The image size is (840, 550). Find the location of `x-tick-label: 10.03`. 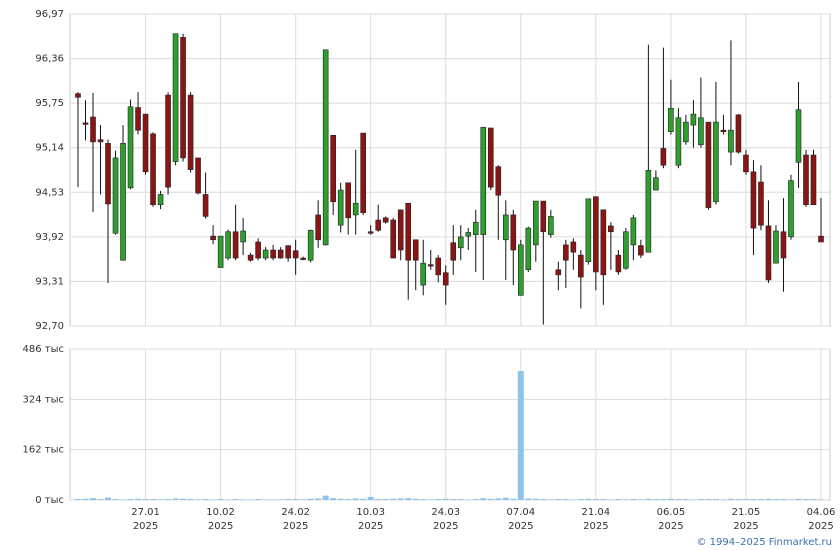

x-tick-label: 10.03 is located at coordinates (370, 512).